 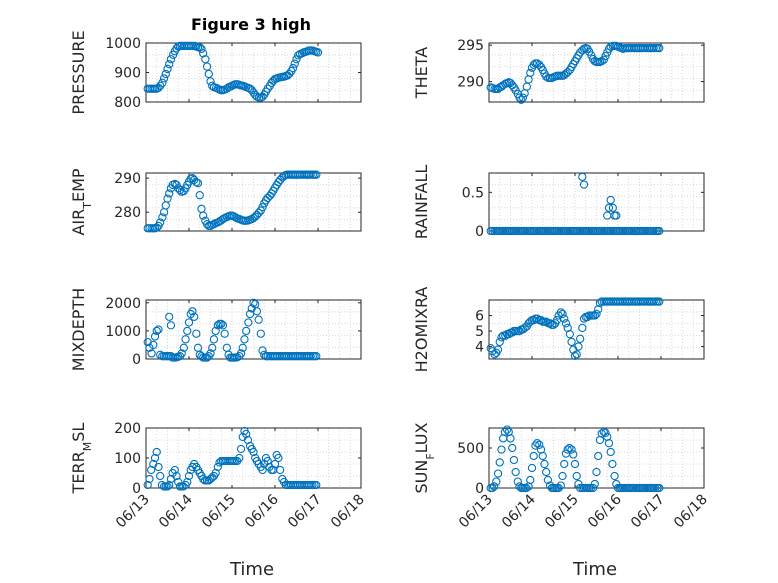 I want to click on subplot-h2omixra: 456 H2OMIXRA, so click(x=558, y=329).